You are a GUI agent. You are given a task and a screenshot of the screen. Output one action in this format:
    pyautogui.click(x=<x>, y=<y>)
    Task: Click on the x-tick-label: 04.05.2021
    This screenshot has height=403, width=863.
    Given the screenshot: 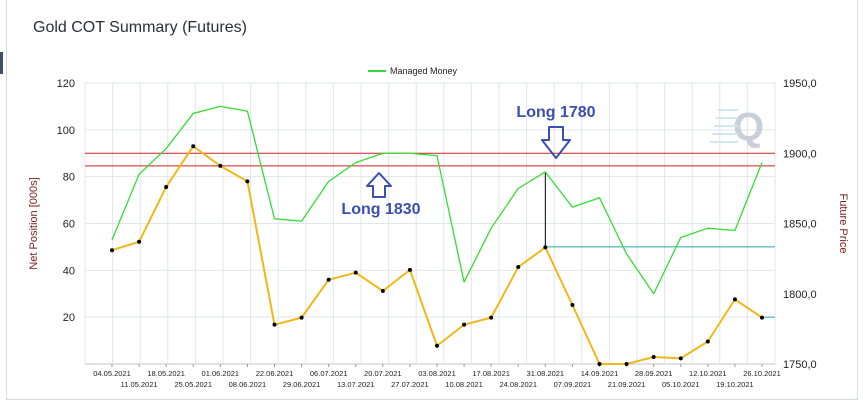 What is the action you would take?
    pyautogui.click(x=112, y=373)
    